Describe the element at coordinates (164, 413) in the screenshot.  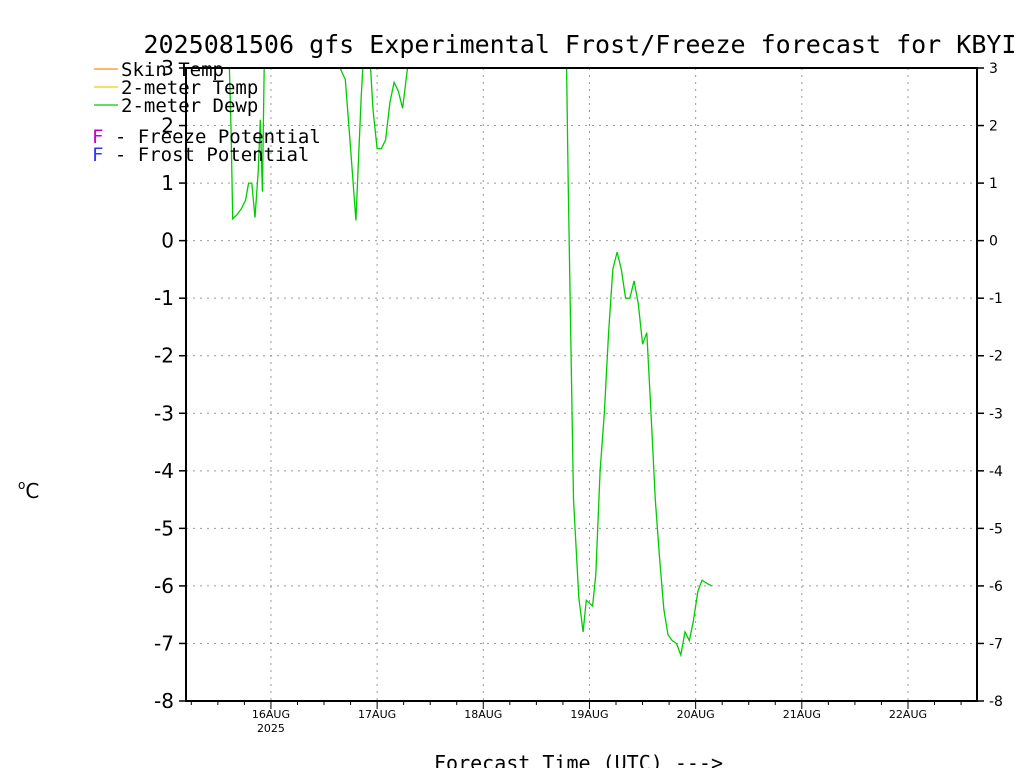
I see `y-tick-label: -3` at that location.